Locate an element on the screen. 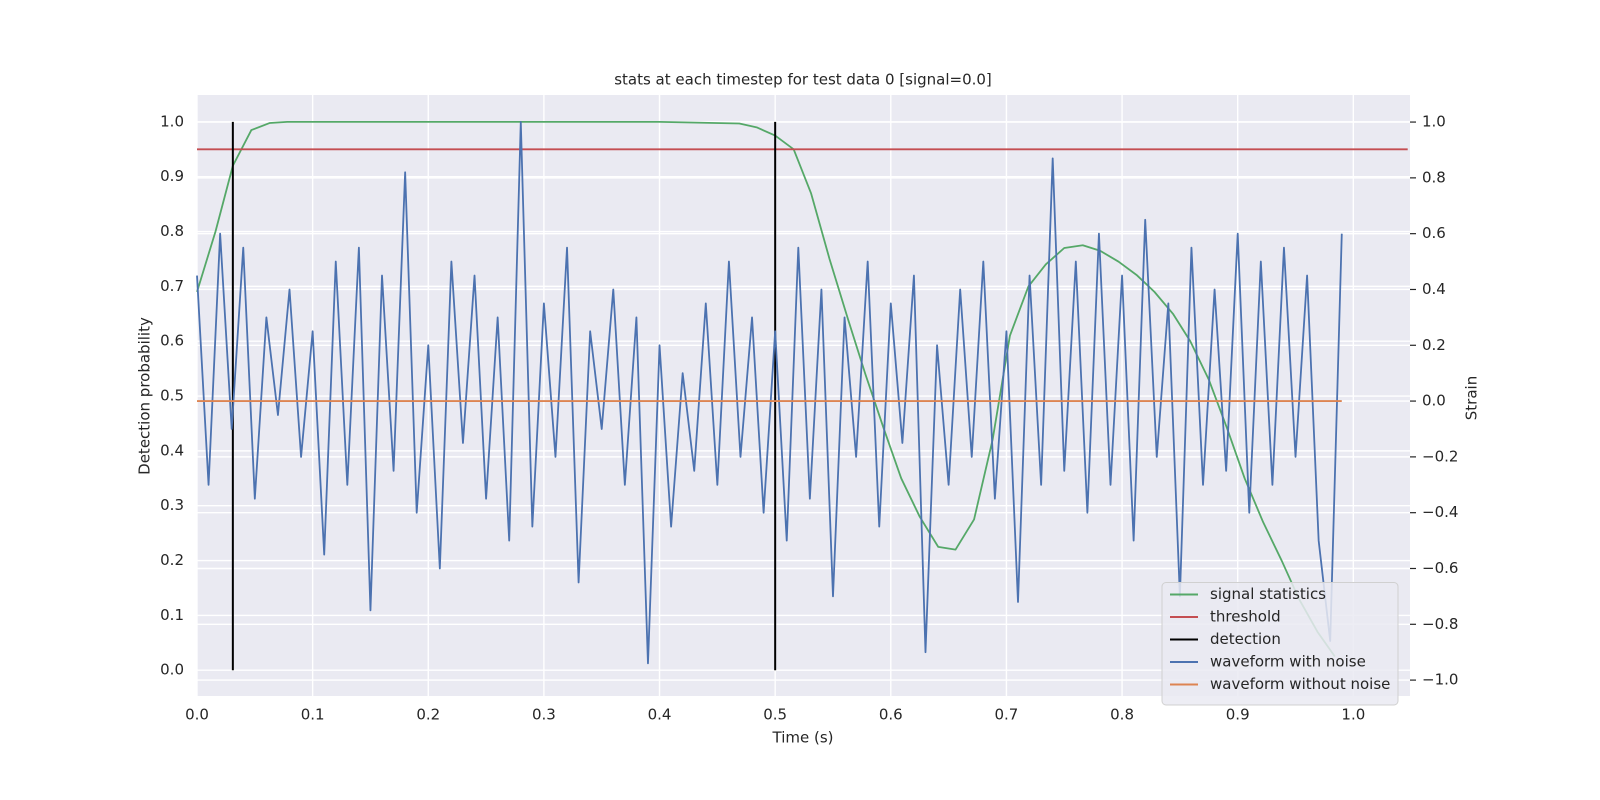 This screenshot has height=800, width=1600. y2-tick-label: −0.2 is located at coordinates (1440, 456).